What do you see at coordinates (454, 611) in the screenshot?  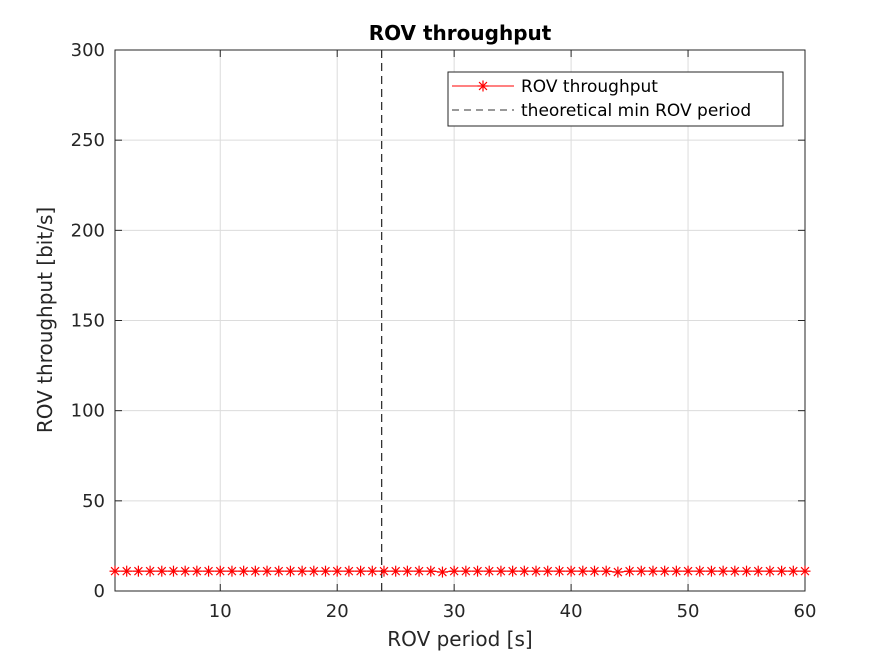 I see `x-tick-label: 30` at bounding box center [454, 611].